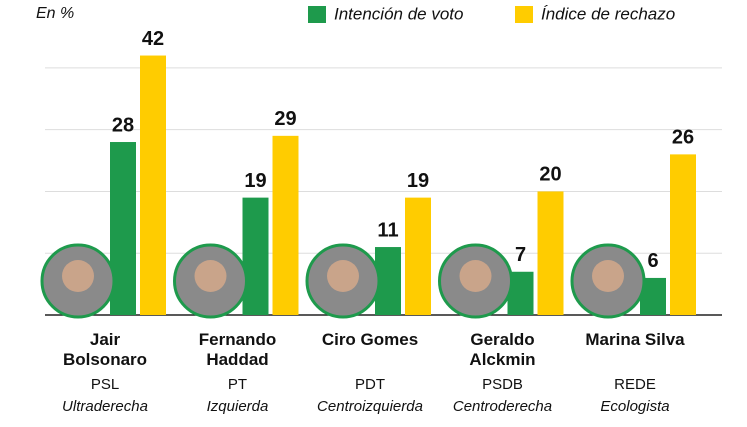 The image size is (747, 427). Describe the element at coordinates (370, 406) in the screenshot. I see `ideology-label: Centroizquierda` at that location.